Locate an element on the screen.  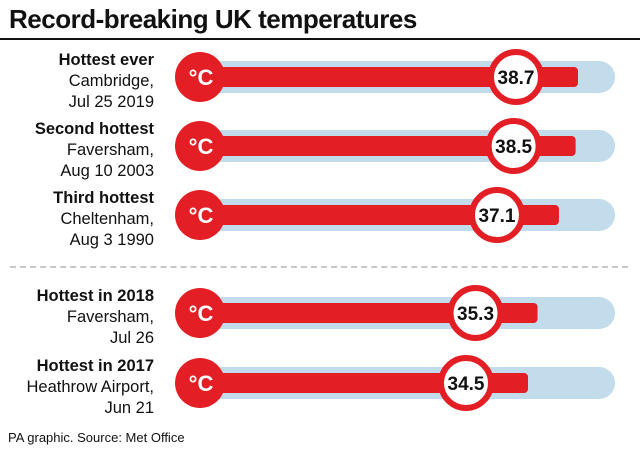
record-heading: Hottest in 2018 is located at coordinates (95, 296).